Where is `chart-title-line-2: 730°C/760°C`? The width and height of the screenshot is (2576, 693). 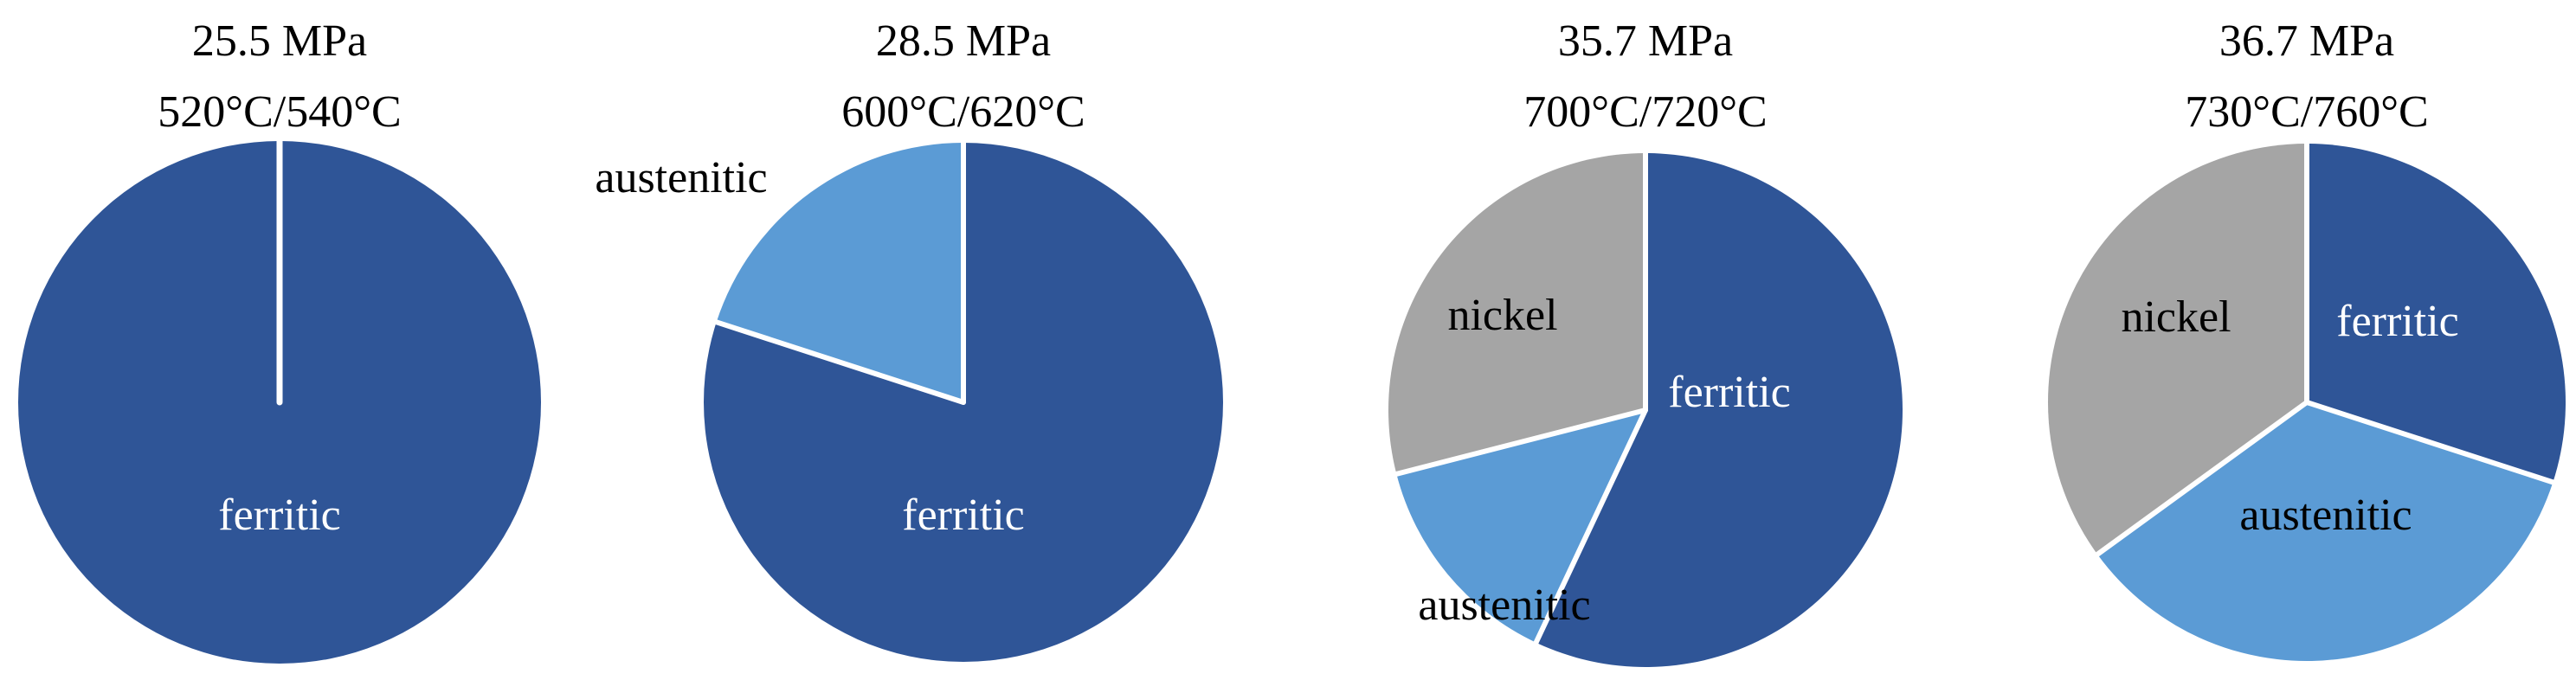
chart-title-line-2: 730°C/760°C is located at coordinates (2306, 112).